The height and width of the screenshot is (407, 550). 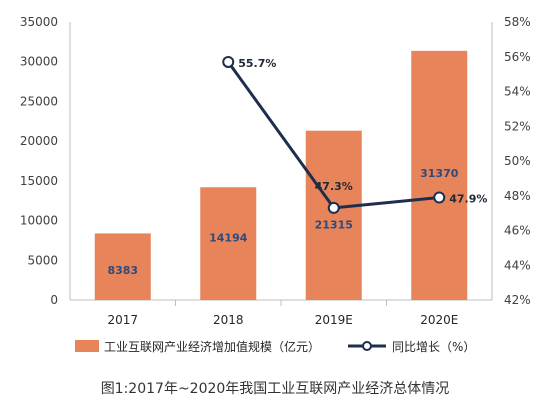 What do you see at coordinates (517, 265) in the screenshot?
I see `right-y-tick-label: 44%` at bounding box center [517, 265].